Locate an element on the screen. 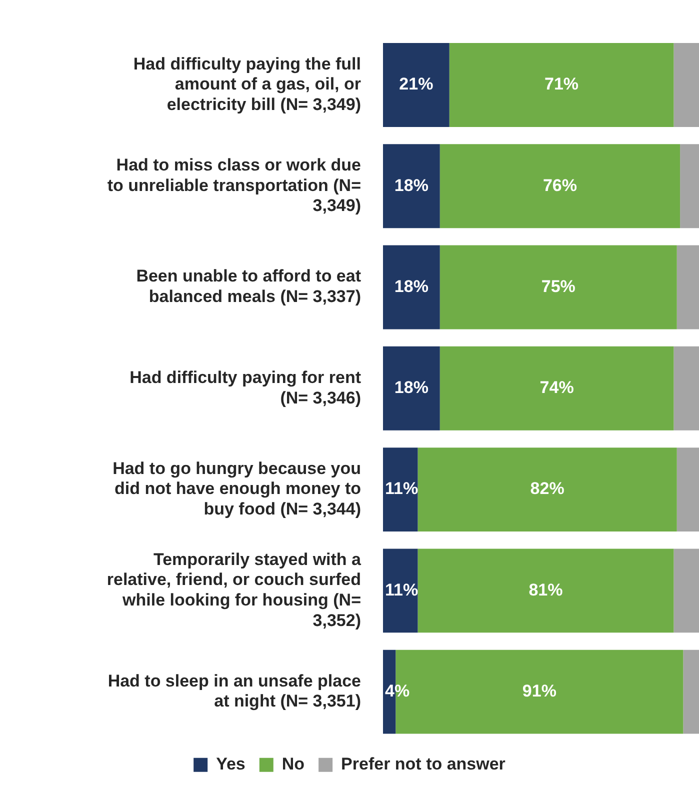 This screenshot has height=787, width=699. y-tick-label: Had to sleep in an unsafe place at night (N= 3,351) is located at coordinates (234, 691).